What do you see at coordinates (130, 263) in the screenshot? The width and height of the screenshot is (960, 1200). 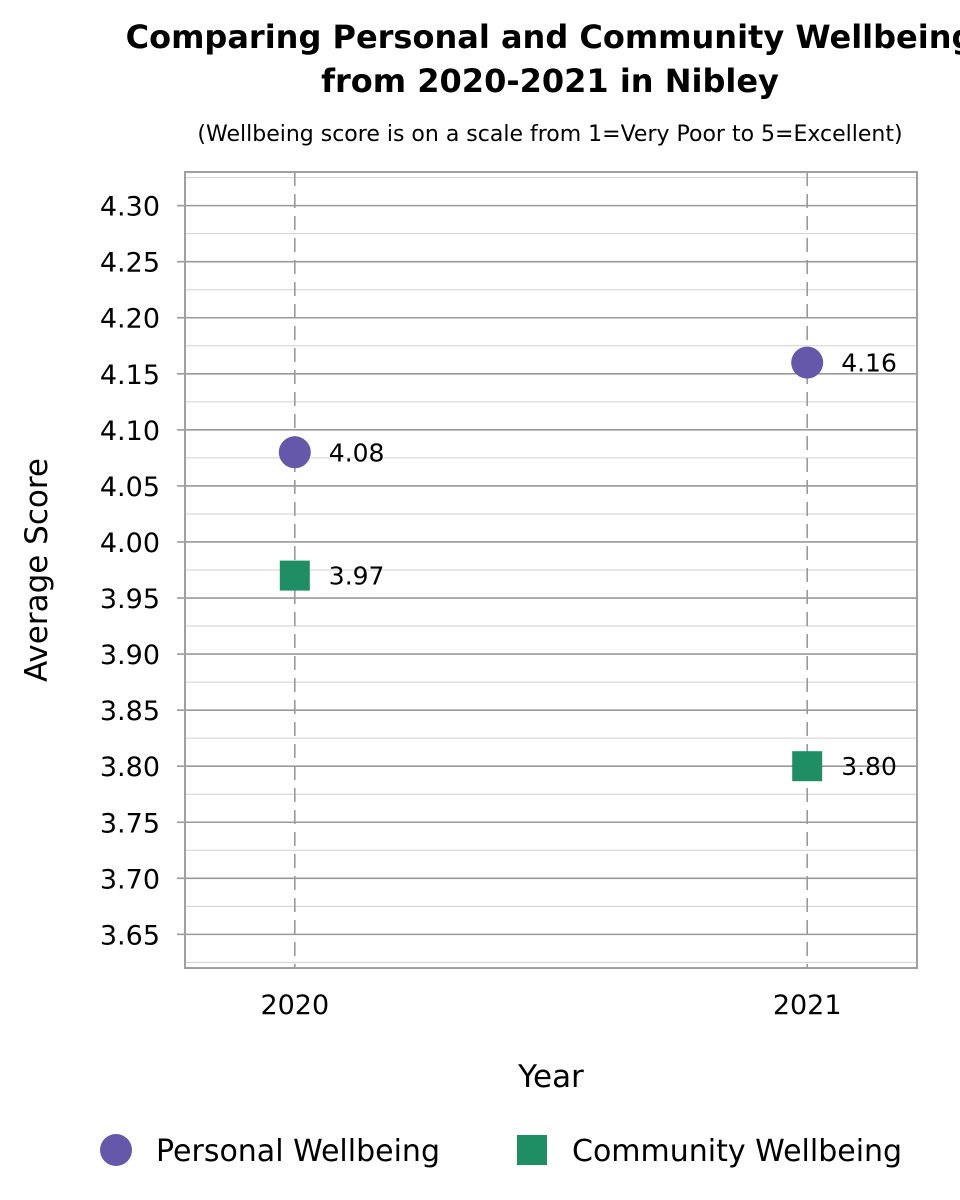 I see `y-tick-label: 4.25` at bounding box center [130, 263].